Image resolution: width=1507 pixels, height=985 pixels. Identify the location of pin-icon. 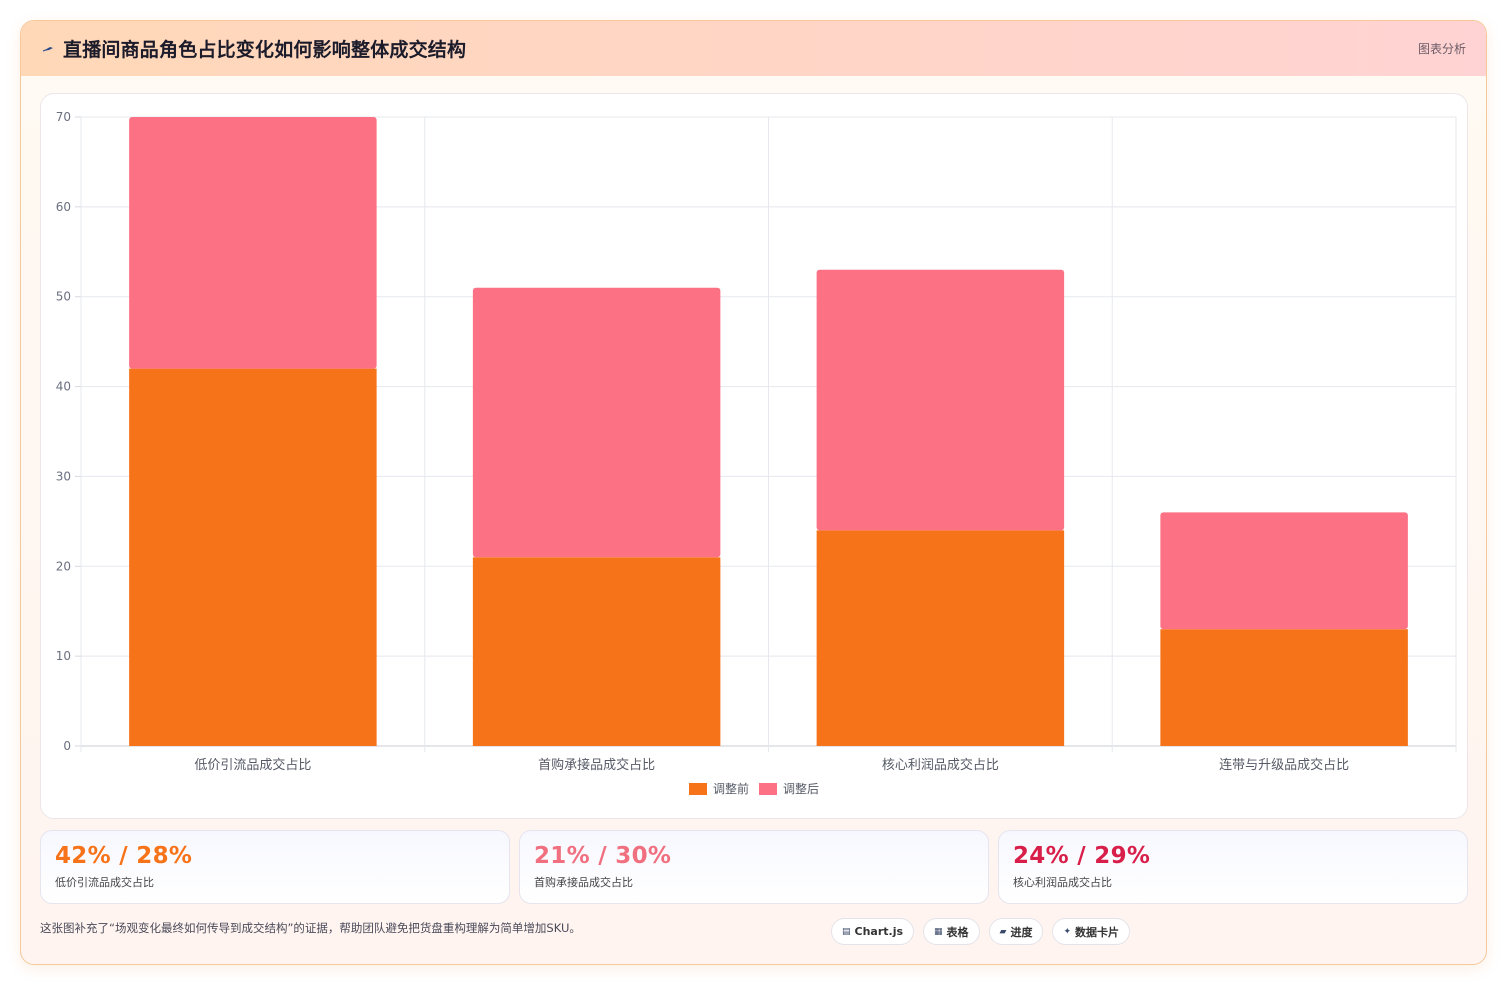
(48, 49).